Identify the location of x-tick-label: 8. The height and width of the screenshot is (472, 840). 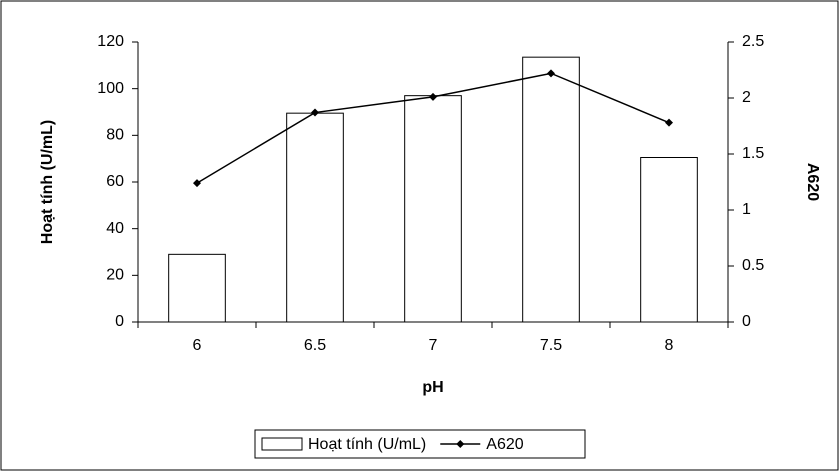
(669, 345).